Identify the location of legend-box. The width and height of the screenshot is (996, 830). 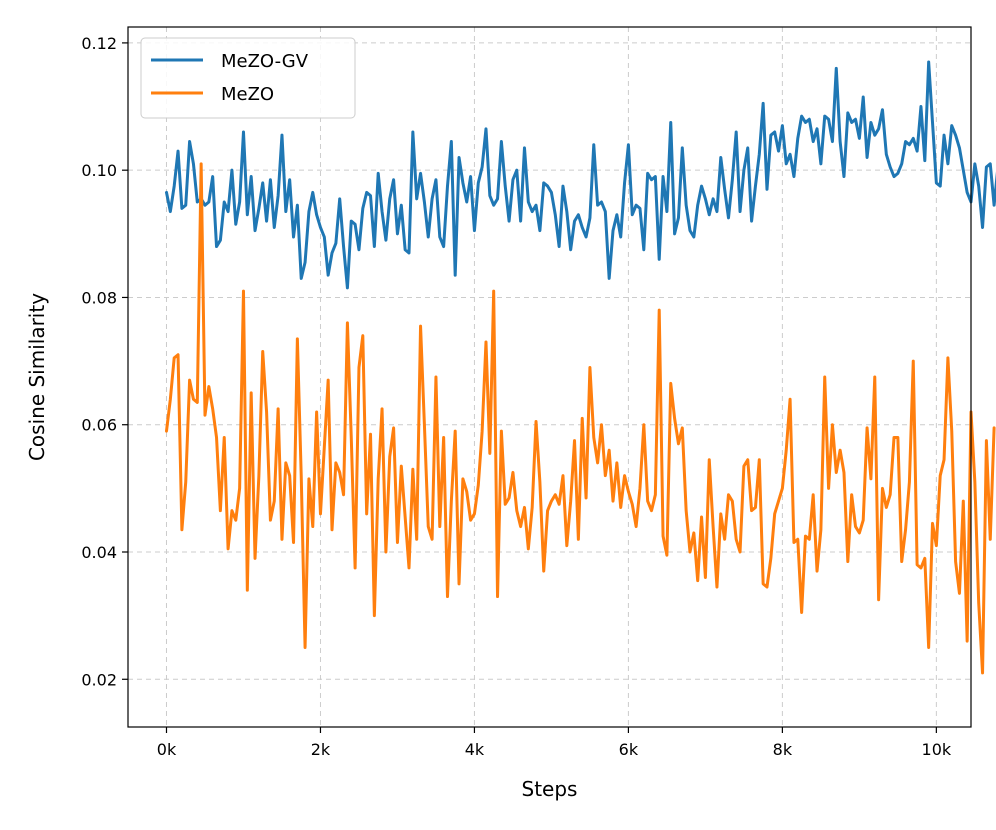
(248, 78).